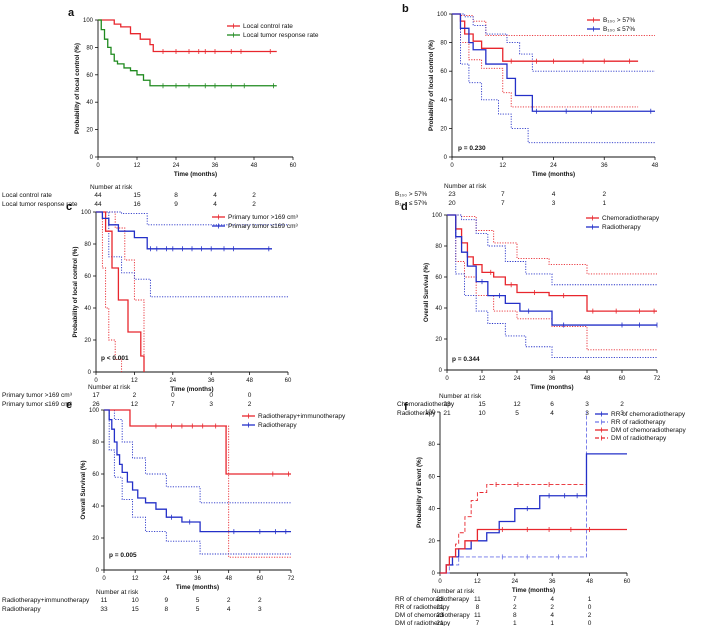 The image size is (709, 626). Describe the element at coordinates (515, 615) in the screenshot. I see `risk-value: 8` at that location.